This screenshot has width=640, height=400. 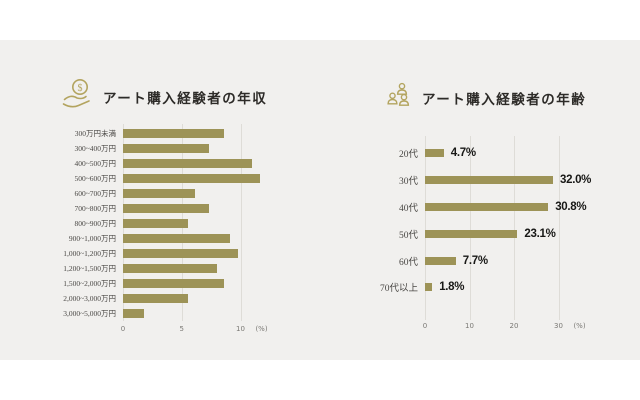 What do you see at coordinates (89, 283) in the screenshot?
I see `category-label: 1,500~2,000万円` at bounding box center [89, 283].